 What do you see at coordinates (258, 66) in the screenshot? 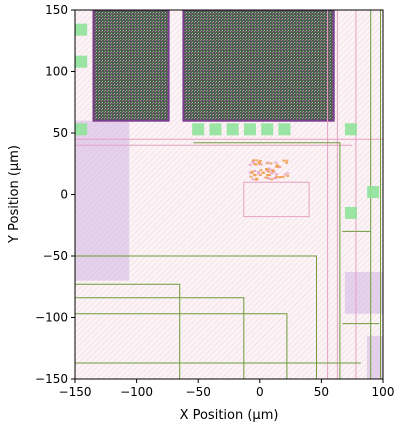
I see `macro-center` at bounding box center [258, 66].